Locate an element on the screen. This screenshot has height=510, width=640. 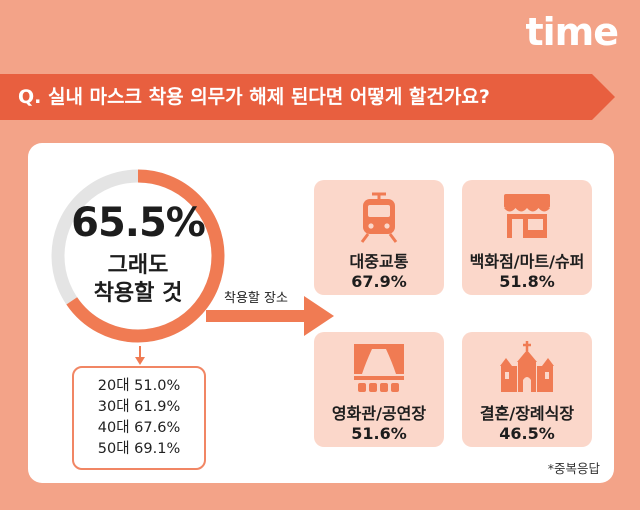
donut-arc is located at coordinates (138, 256).